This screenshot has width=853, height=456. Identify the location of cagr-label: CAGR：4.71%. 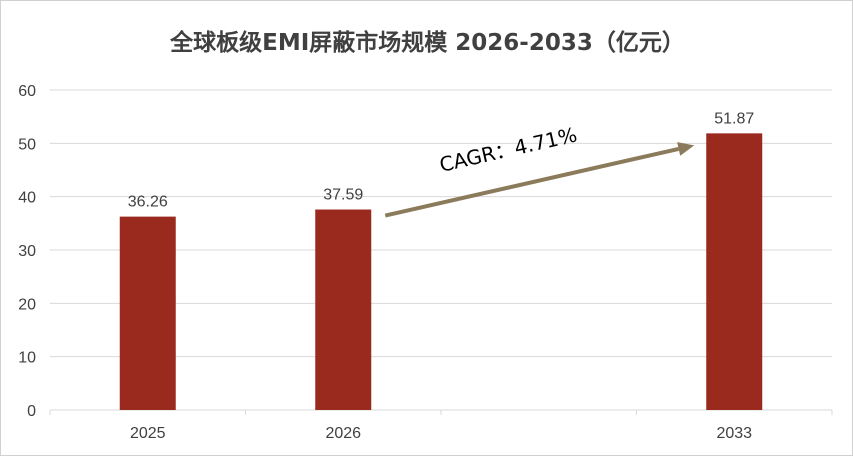
(508, 149).